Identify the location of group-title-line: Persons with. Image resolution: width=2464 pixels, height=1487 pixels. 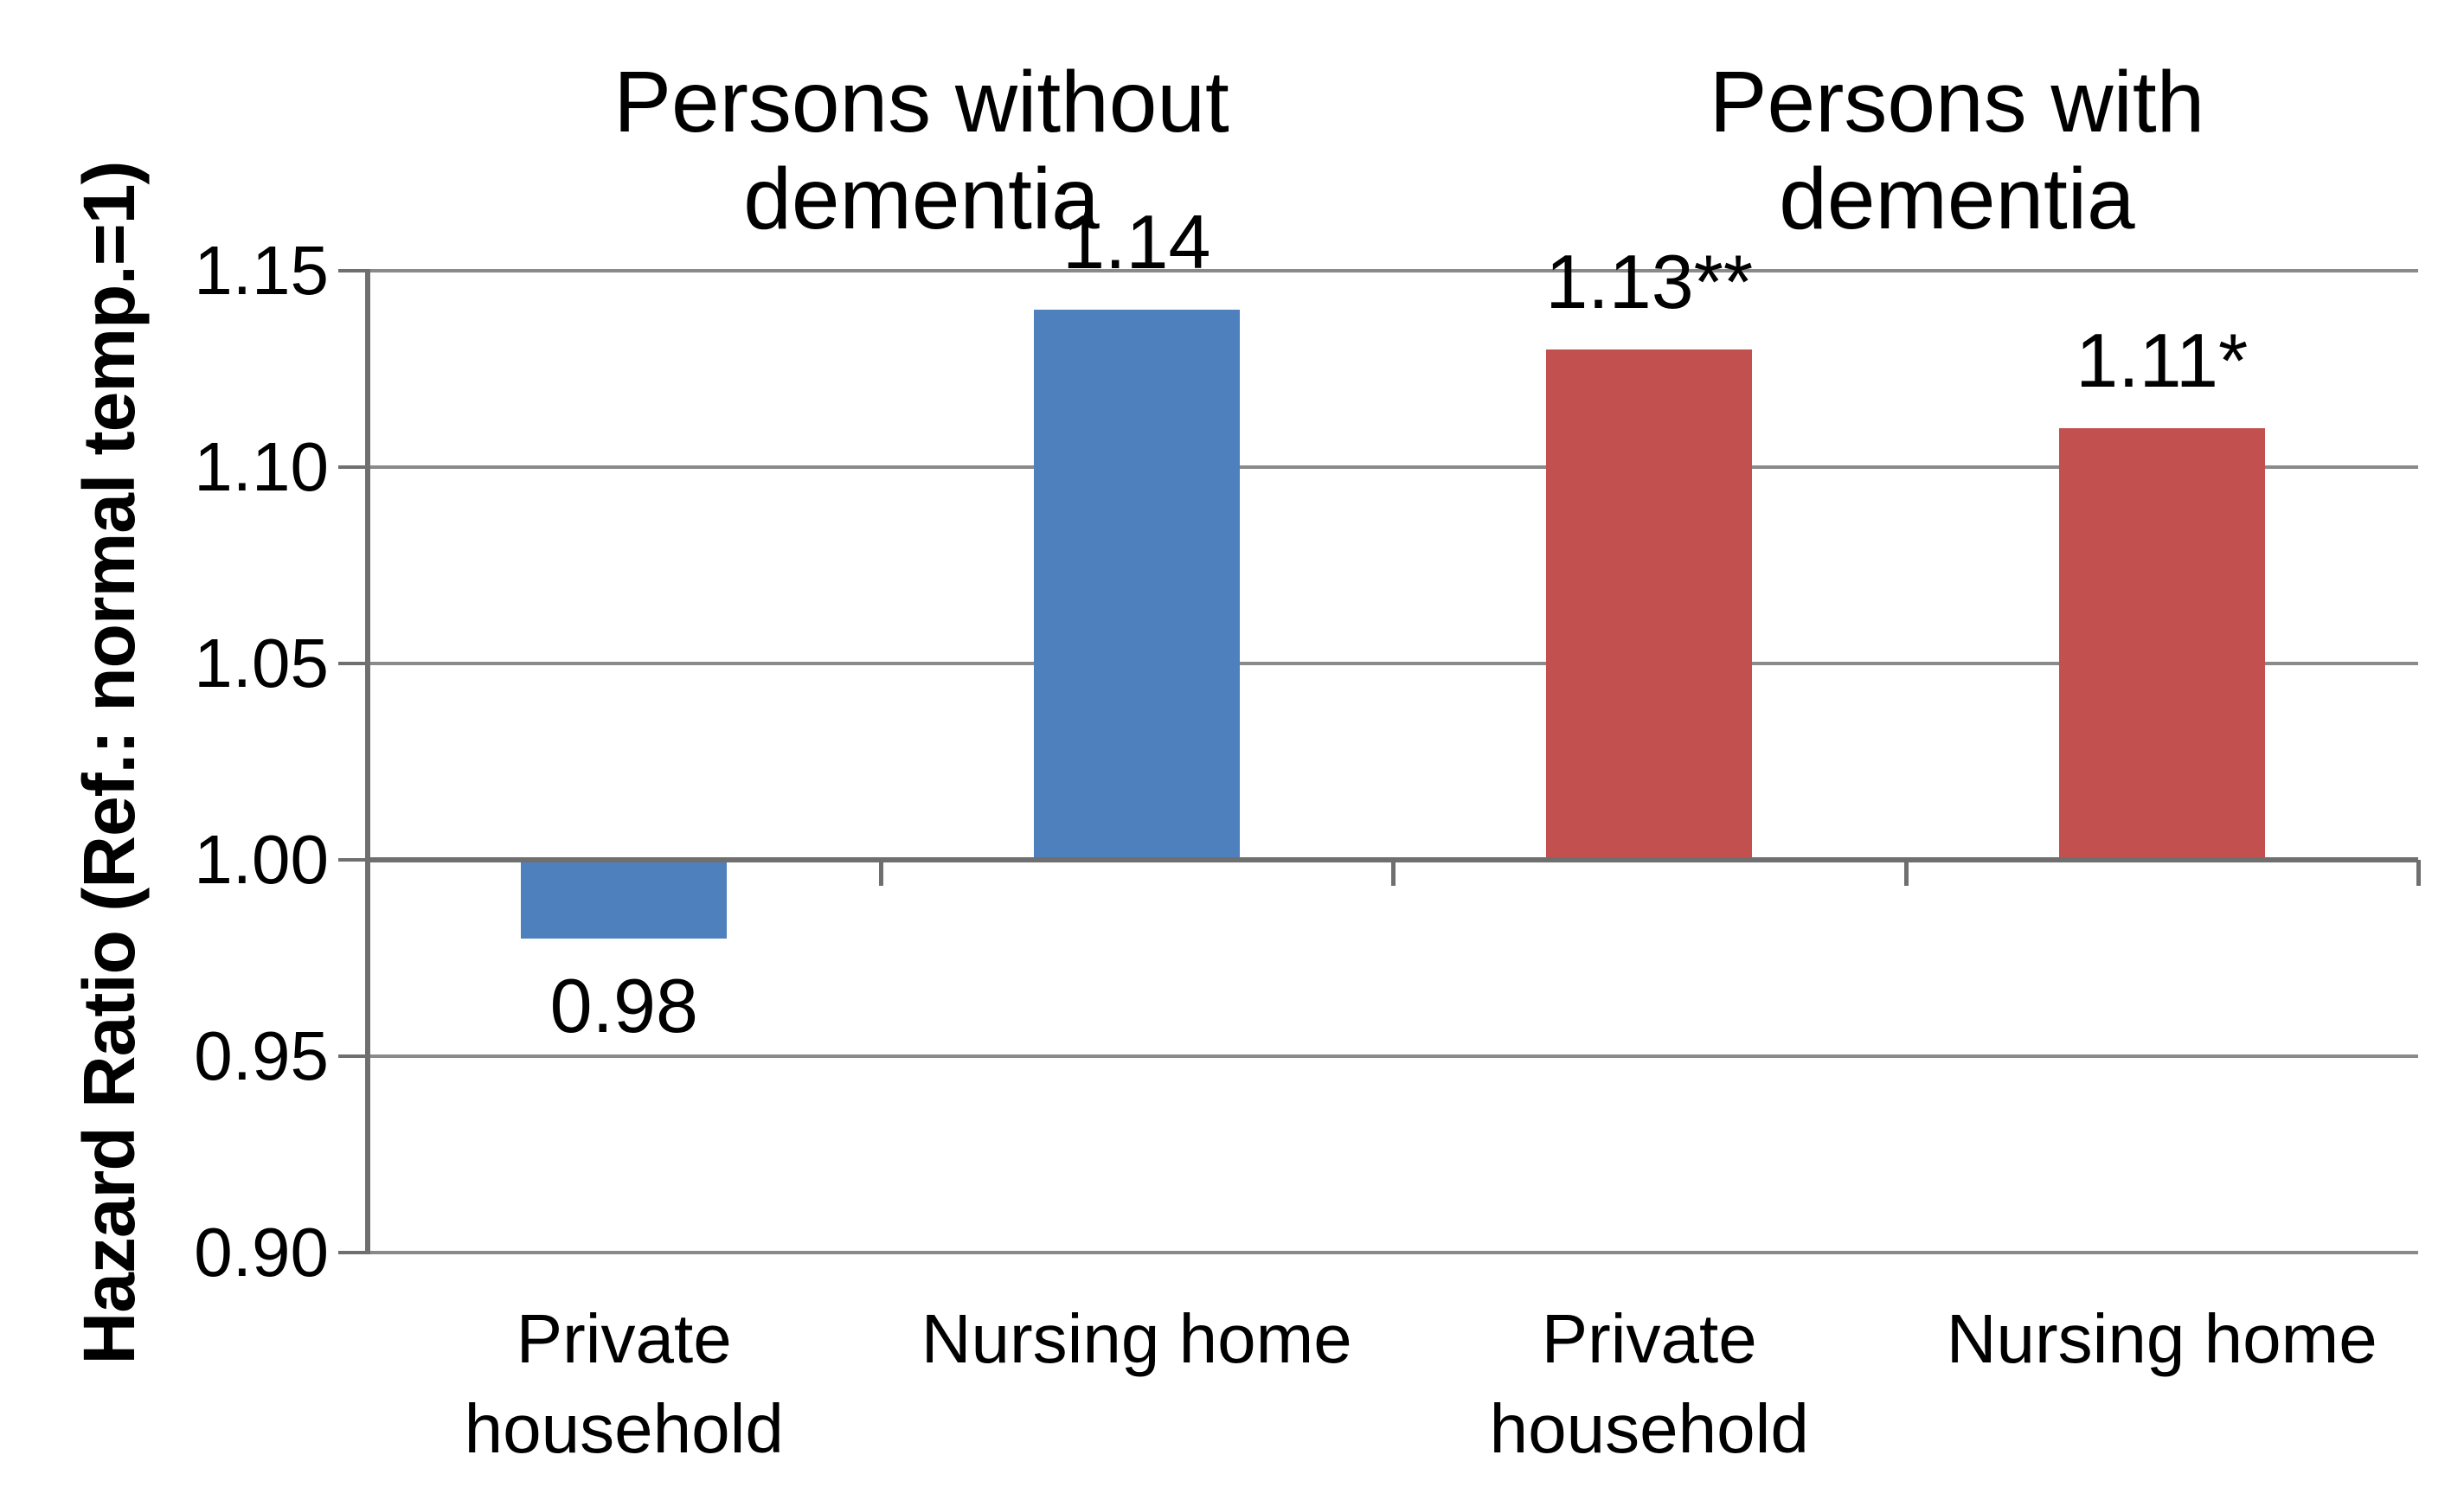
(1957, 102).